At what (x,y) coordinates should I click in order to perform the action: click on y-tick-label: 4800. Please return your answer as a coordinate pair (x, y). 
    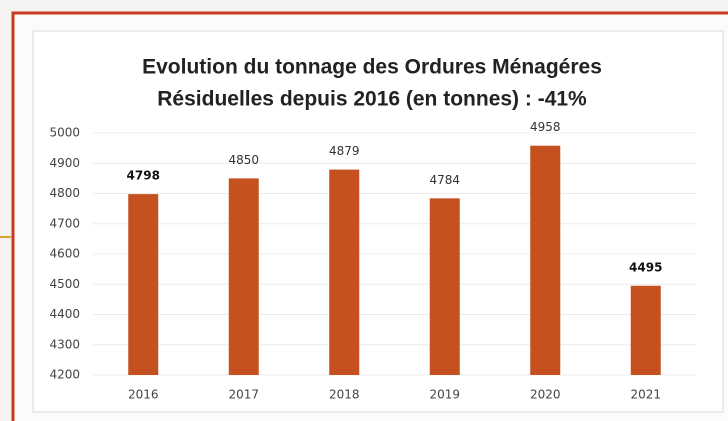
    Looking at the image, I should click on (64, 193).